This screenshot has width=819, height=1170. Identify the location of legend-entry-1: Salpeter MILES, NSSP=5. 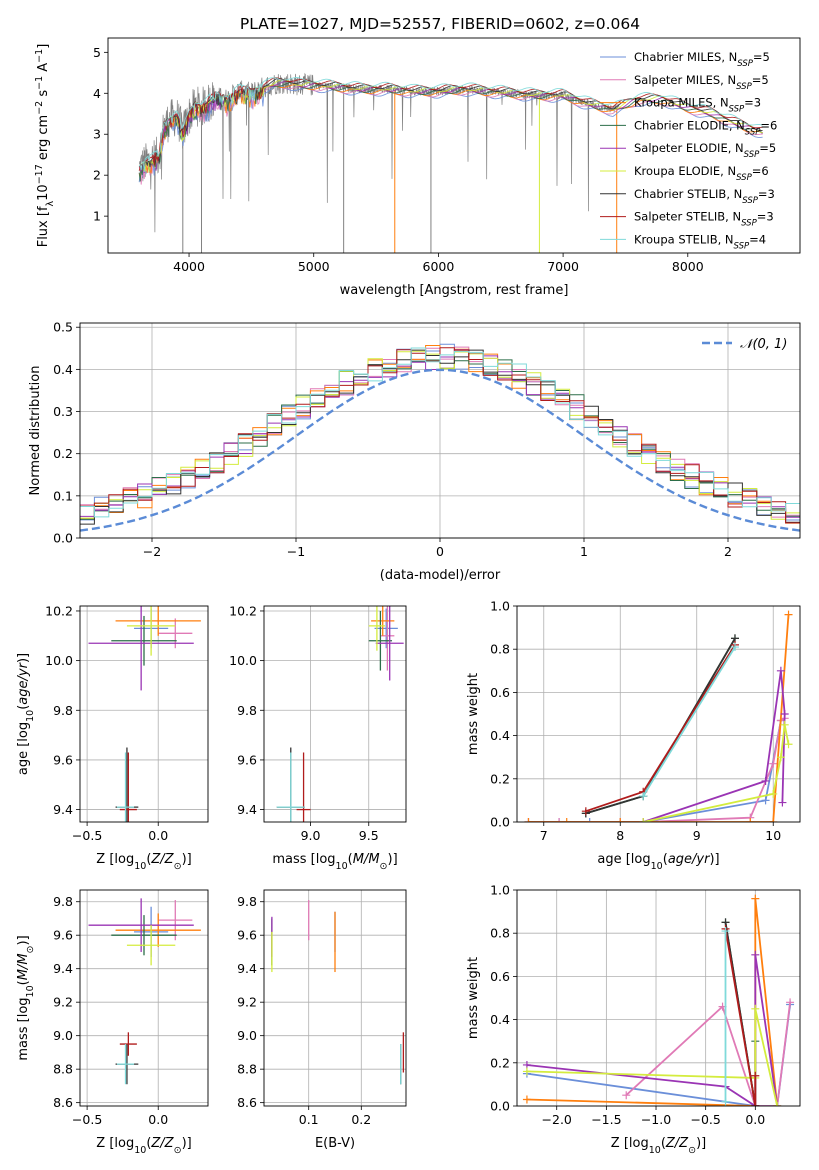
(701, 82).